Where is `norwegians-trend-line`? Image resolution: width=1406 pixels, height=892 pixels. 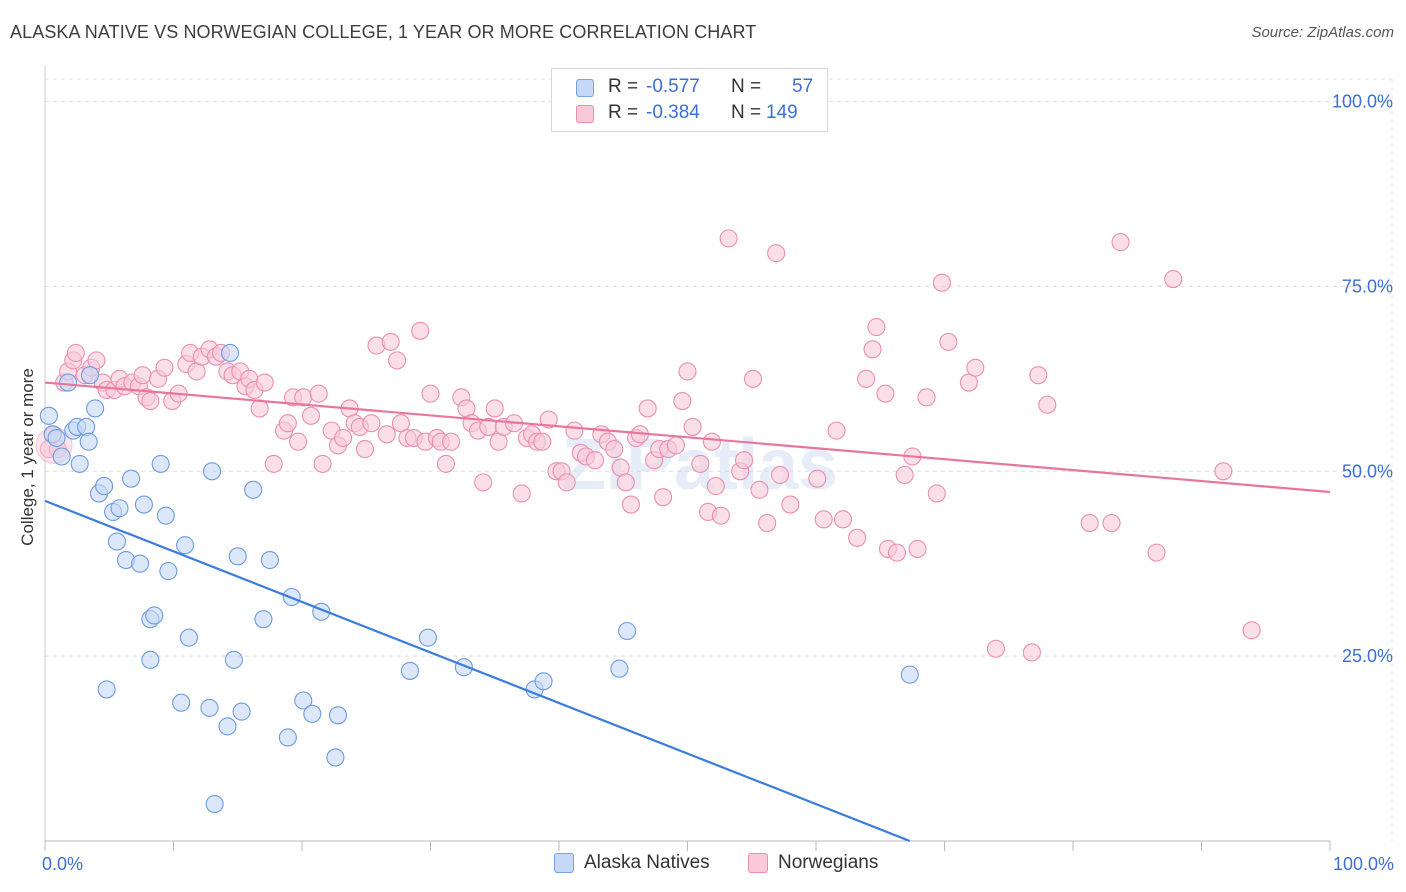 norwegians-trend-line is located at coordinates (687, 437).